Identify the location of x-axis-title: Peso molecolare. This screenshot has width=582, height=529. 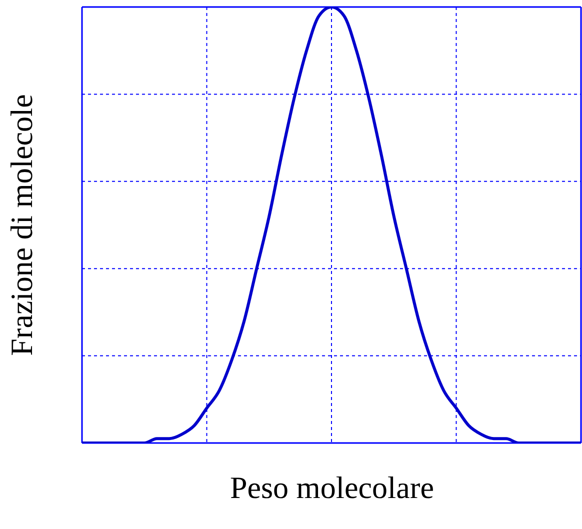
(331, 488).